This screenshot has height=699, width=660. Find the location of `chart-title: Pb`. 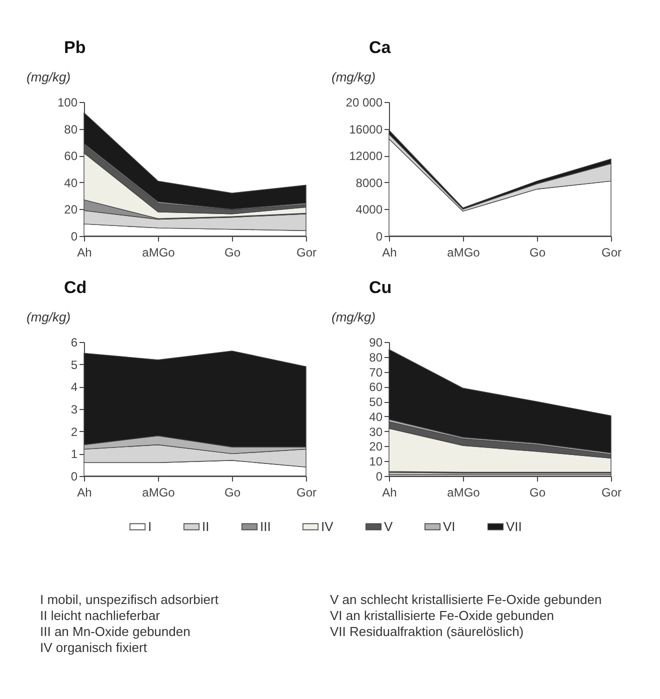

chart-title: Pb is located at coordinates (75, 47).